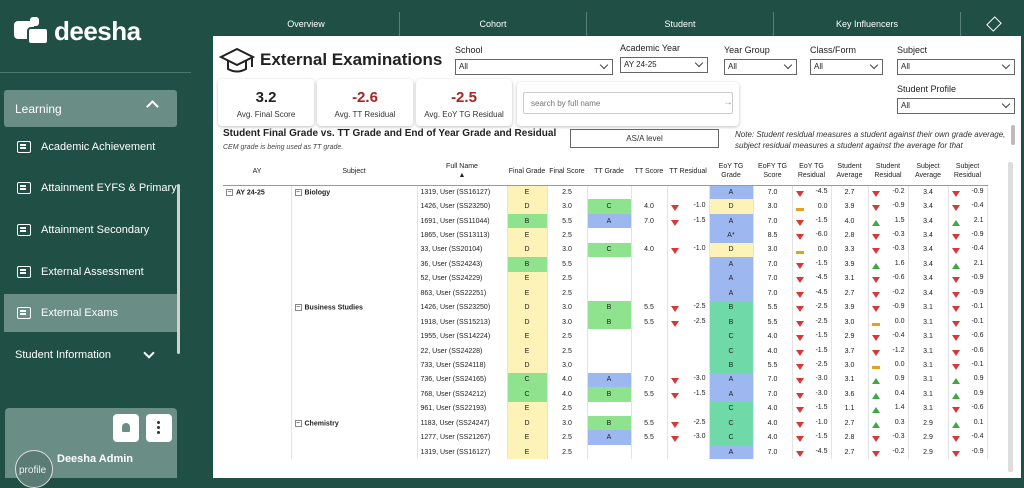  I want to click on tab-overview: Overview, so click(306, 24).